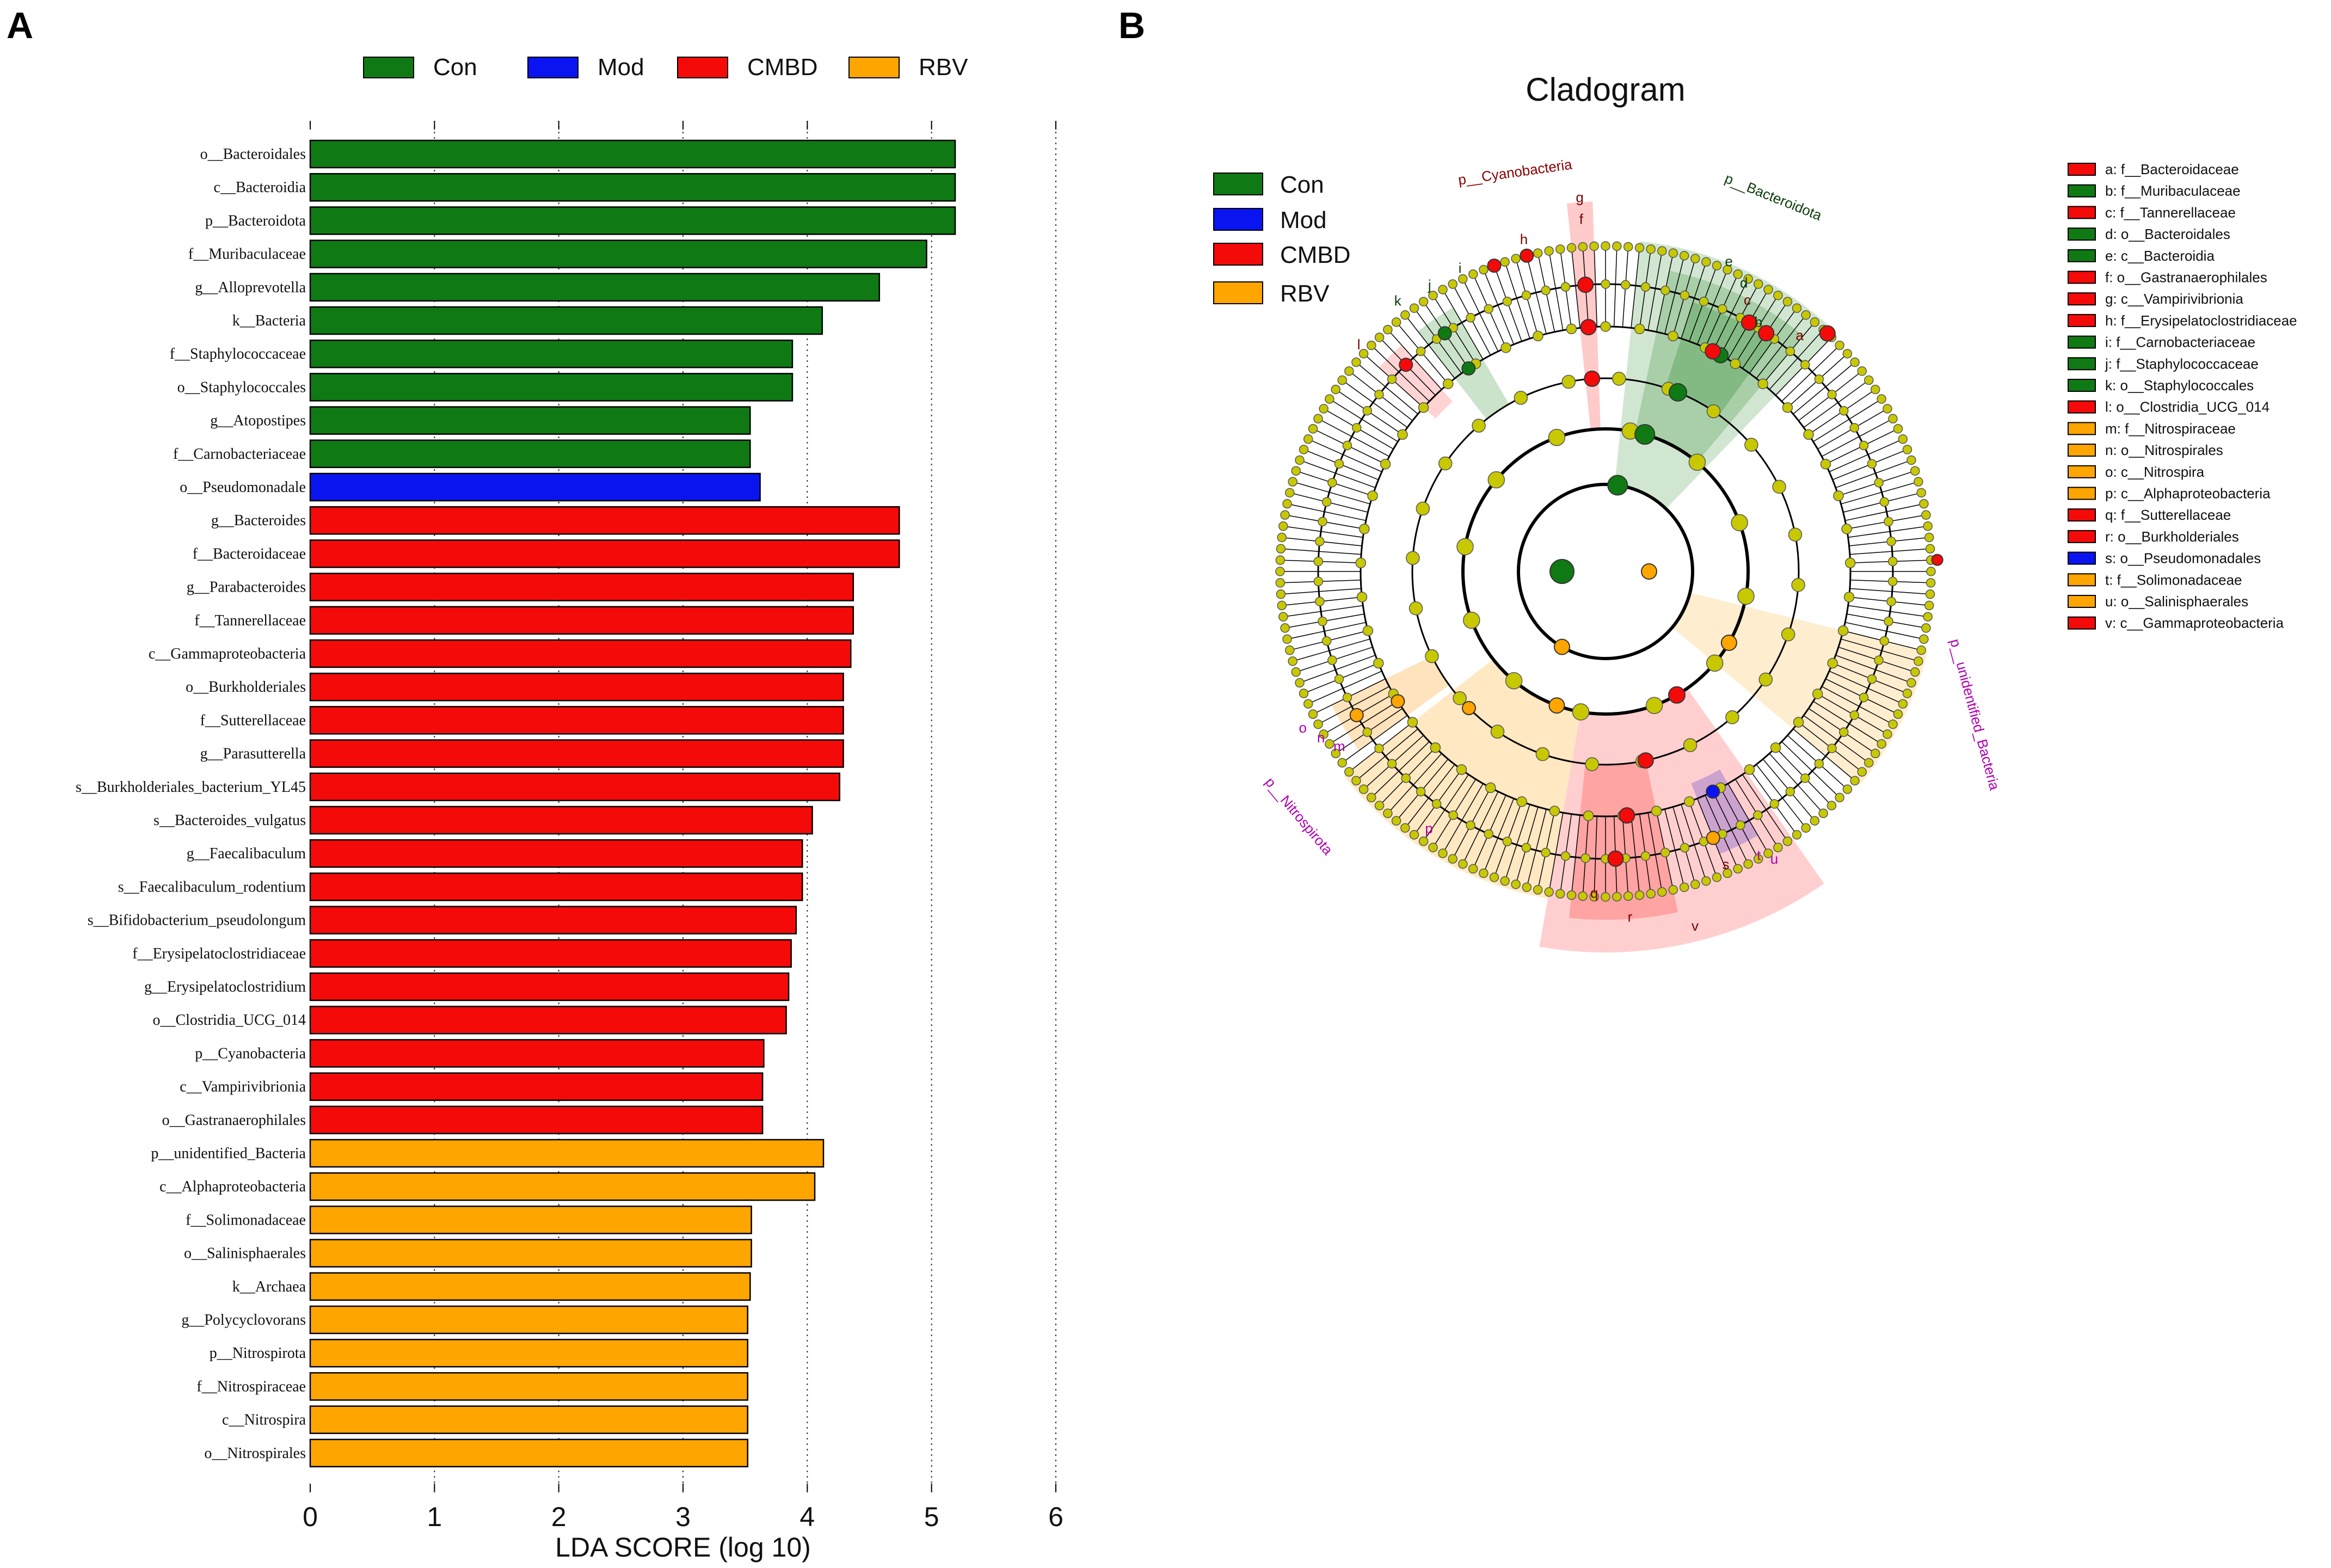 This screenshot has height=1568, width=2331. Describe the element at coordinates (2176, 601) in the screenshot. I see `key-label-20: u: o__Salinisphaerales` at that location.